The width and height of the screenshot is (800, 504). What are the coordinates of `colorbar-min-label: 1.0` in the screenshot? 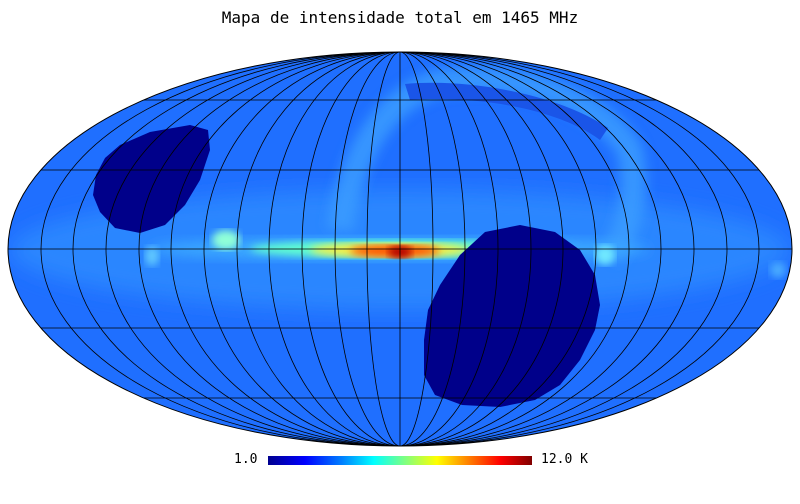 It's located at (246, 459).